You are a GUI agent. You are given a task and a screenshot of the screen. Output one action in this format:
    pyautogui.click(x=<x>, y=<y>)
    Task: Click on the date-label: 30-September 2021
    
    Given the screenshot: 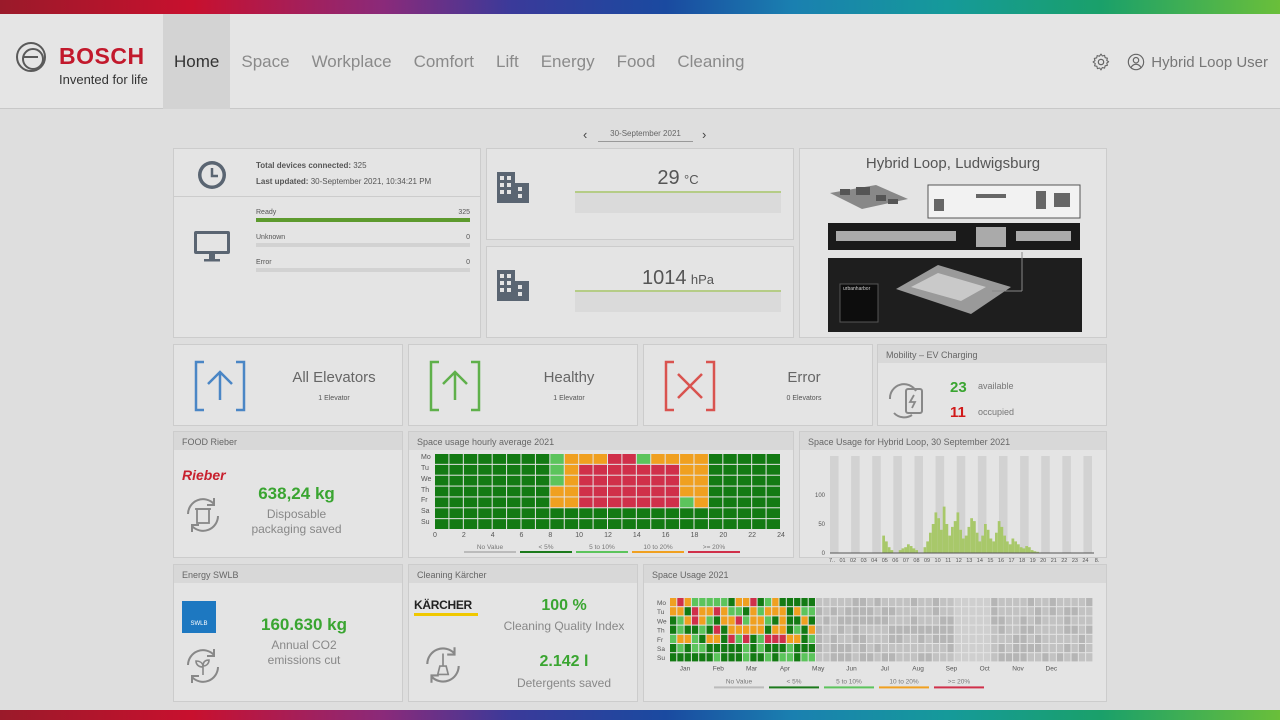 What is the action you would take?
    pyautogui.click(x=645, y=135)
    